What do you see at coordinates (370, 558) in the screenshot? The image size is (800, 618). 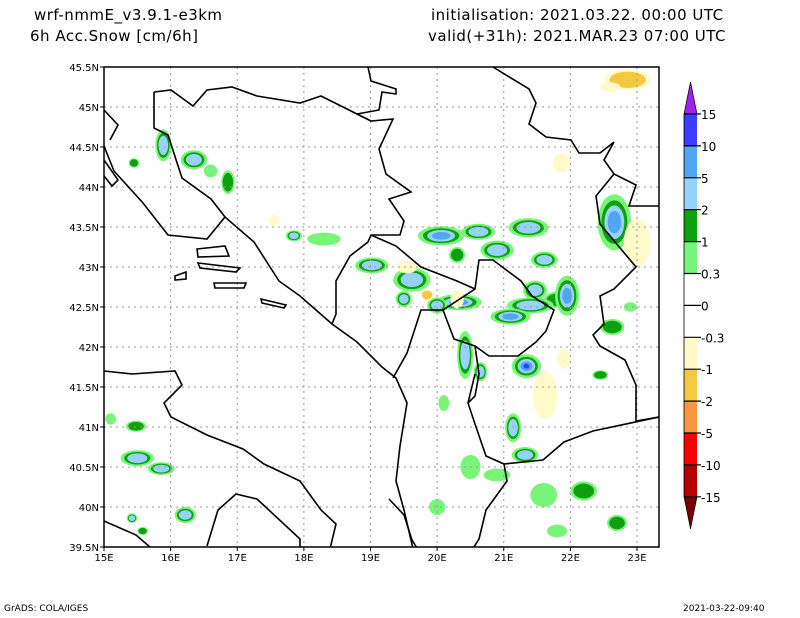 I see `lon-tick-label: 19E` at bounding box center [370, 558].